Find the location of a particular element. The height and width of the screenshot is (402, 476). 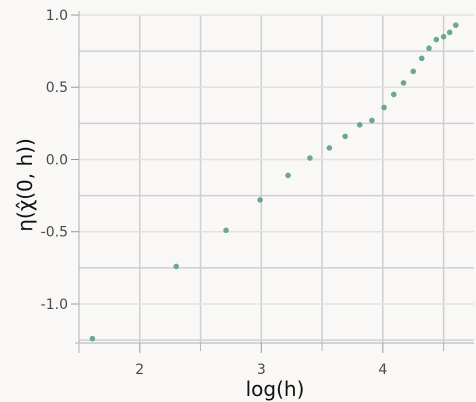

y-tick-label: 1.0 is located at coordinates (57, 16).